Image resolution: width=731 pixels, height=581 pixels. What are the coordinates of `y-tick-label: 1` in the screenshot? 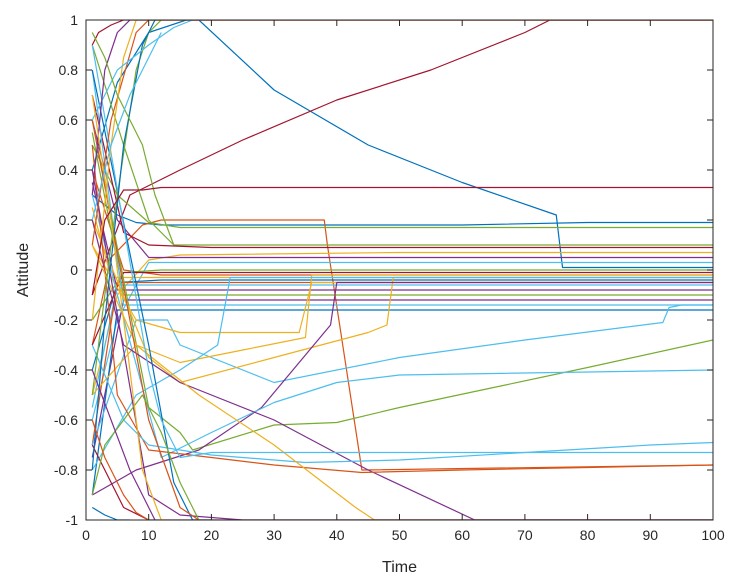 It's located at (74, 20).